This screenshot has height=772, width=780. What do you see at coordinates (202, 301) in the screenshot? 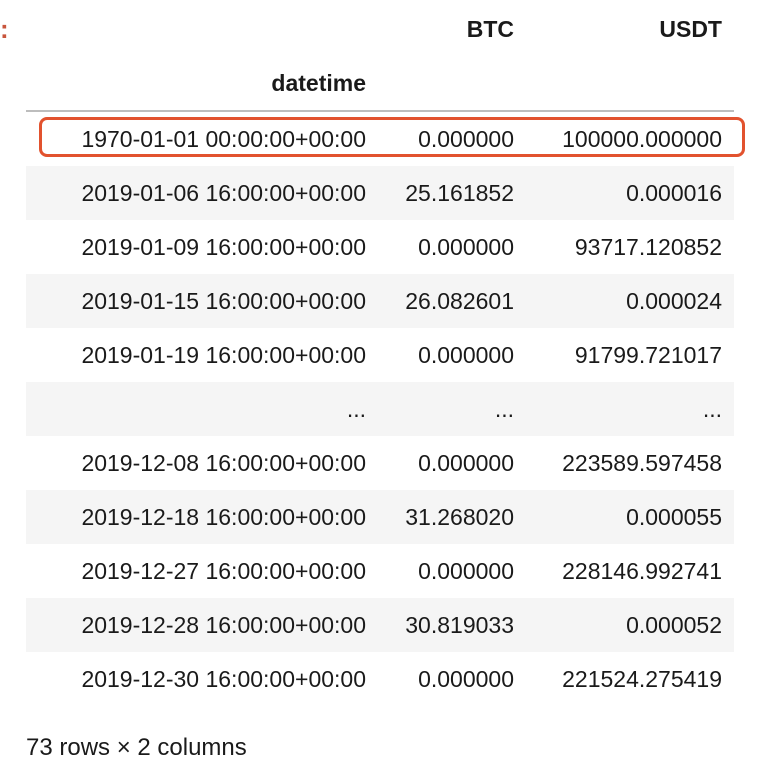
I see `row-index-cell: 2019-01-15 16:00:00+00:00` at bounding box center [202, 301].